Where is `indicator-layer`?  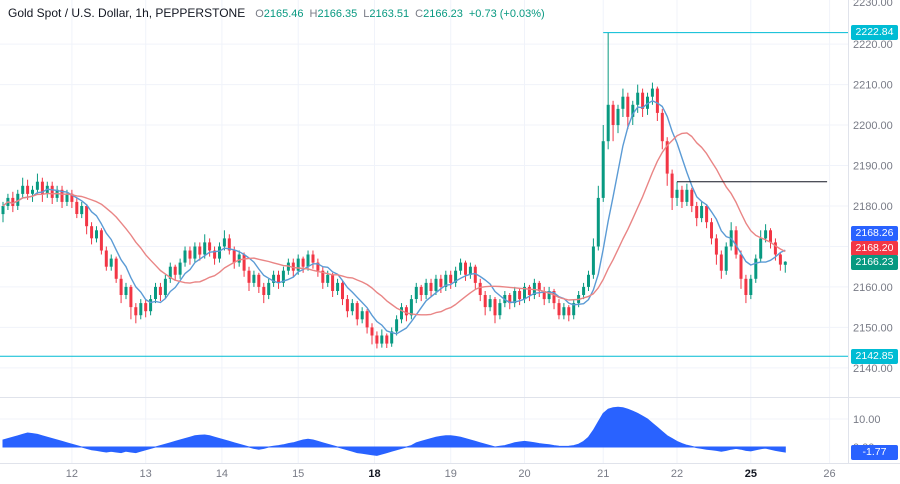
indicator-layer is located at coordinates (394, 431).